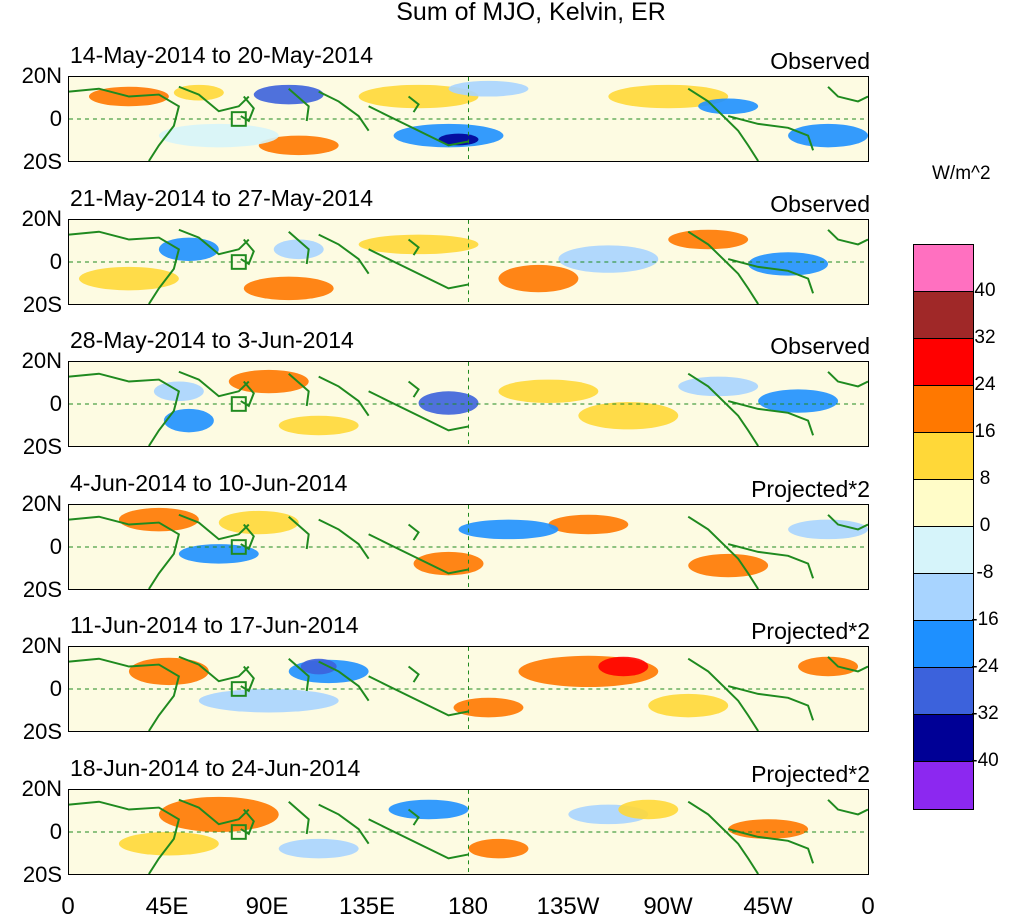 This screenshot has width=1021, height=921. What do you see at coordinates (985, 666) in the screenshot?
I see `colorbar-label: -24` at bounding box center [985, 666].